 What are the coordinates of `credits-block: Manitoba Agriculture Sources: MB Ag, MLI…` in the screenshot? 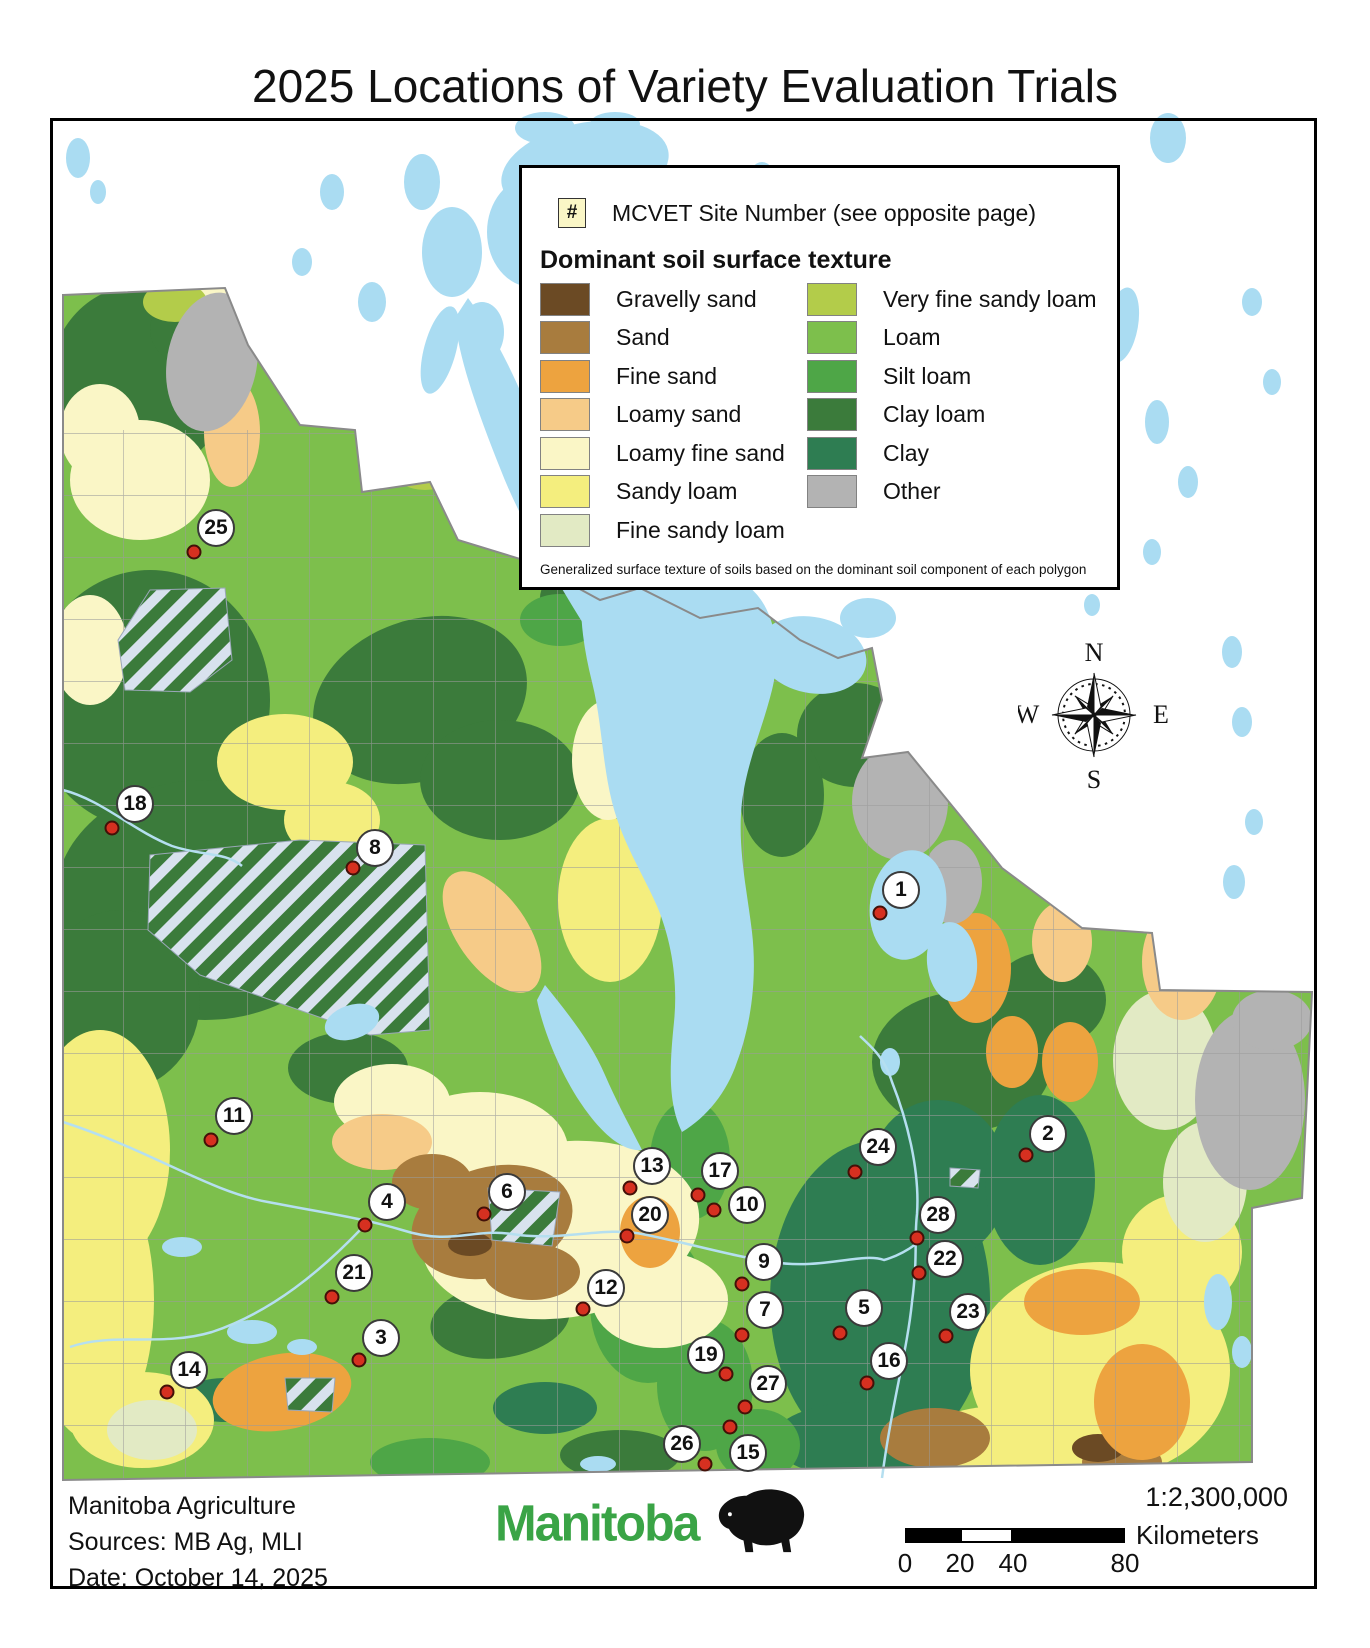 It's located at (198, 1542).